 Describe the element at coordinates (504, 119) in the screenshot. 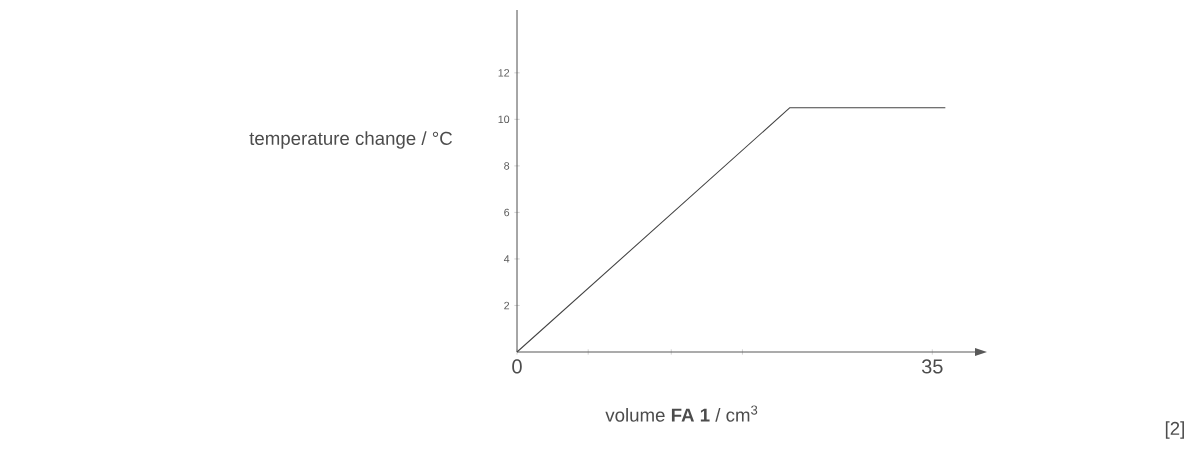

I see `y-tick-label: 10` at that location.